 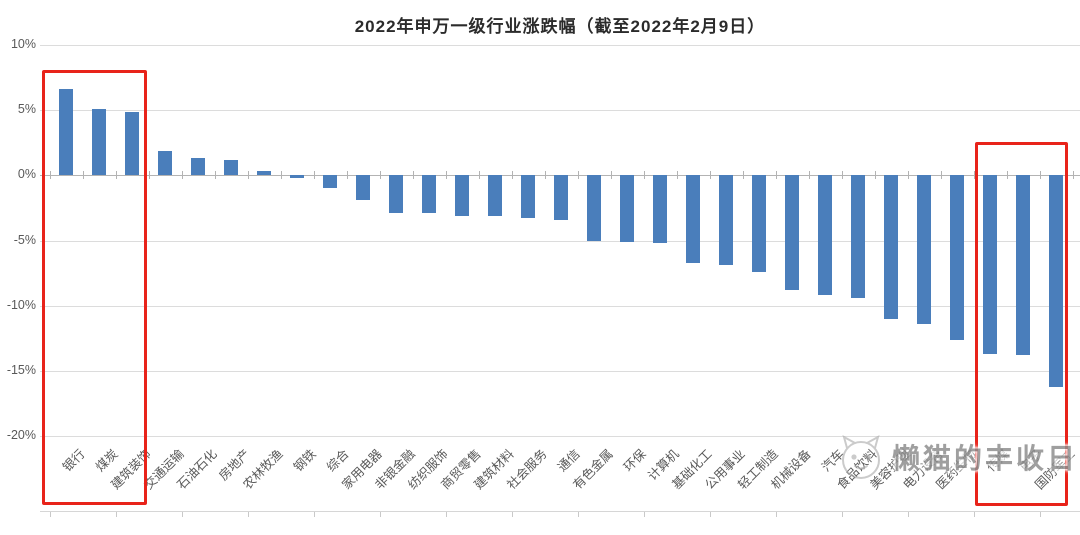 What do you see at coordinates (560, 511) in the screenshot?
I see `bottom-axis-line` at bounding box center [560, 511].